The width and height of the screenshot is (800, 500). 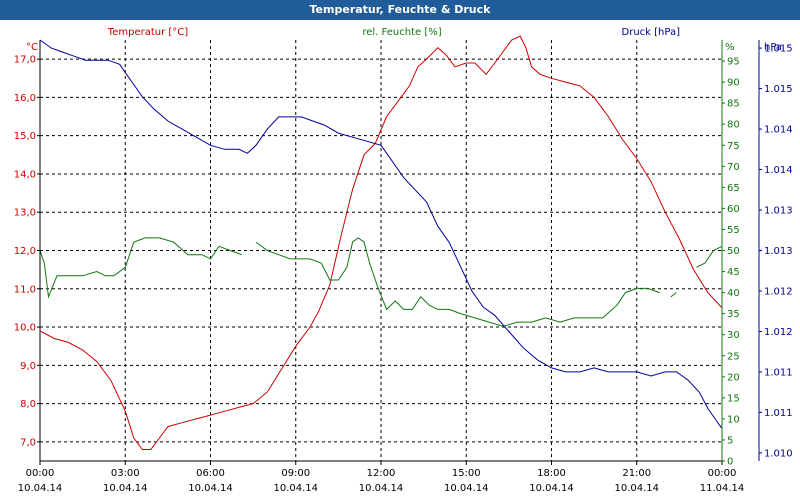 I want to click on chart-title: Temperatur, Feuchte & Druck, so click(x=400, y=9).